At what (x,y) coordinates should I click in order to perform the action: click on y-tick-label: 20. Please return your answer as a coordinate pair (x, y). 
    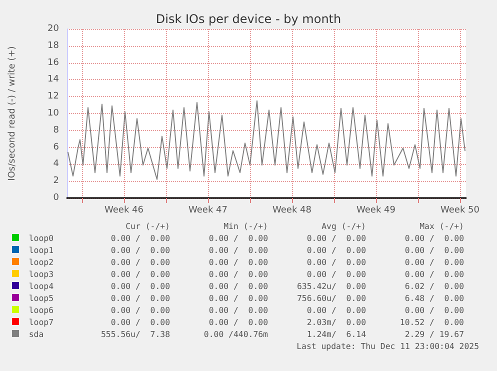
    Looking at the image, I should click on (54, 29).